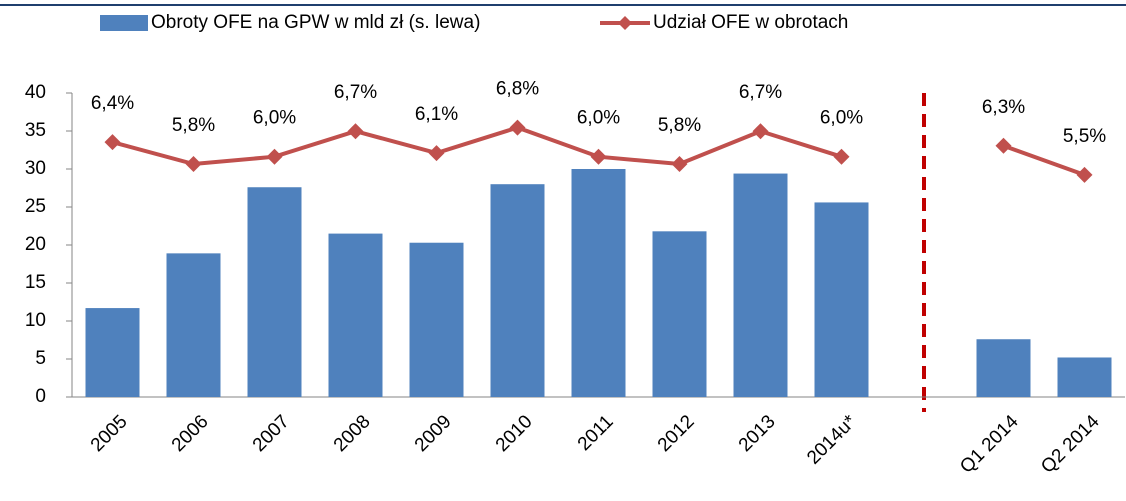 This screenshot has width=1126, height=501. Describe the element at coordinates (35, 282) in the screenshot. I see `y-tick-label: 15` at that location.